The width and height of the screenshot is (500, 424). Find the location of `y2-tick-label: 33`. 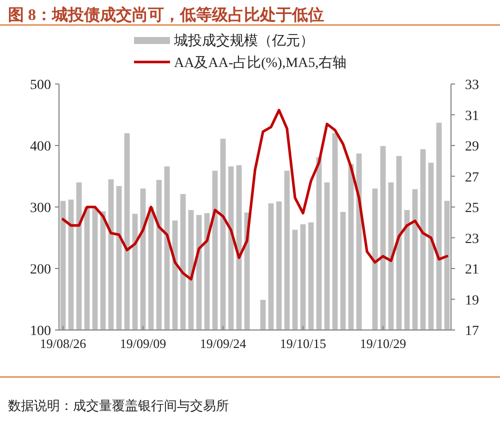

y2-tick-label: 33 is located at coordinates (472, 85).